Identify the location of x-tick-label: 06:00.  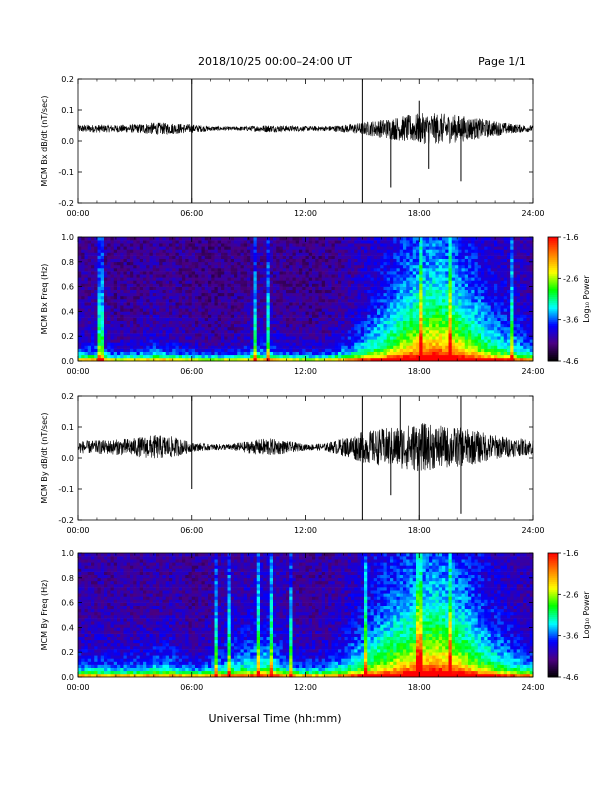
(191, 213).